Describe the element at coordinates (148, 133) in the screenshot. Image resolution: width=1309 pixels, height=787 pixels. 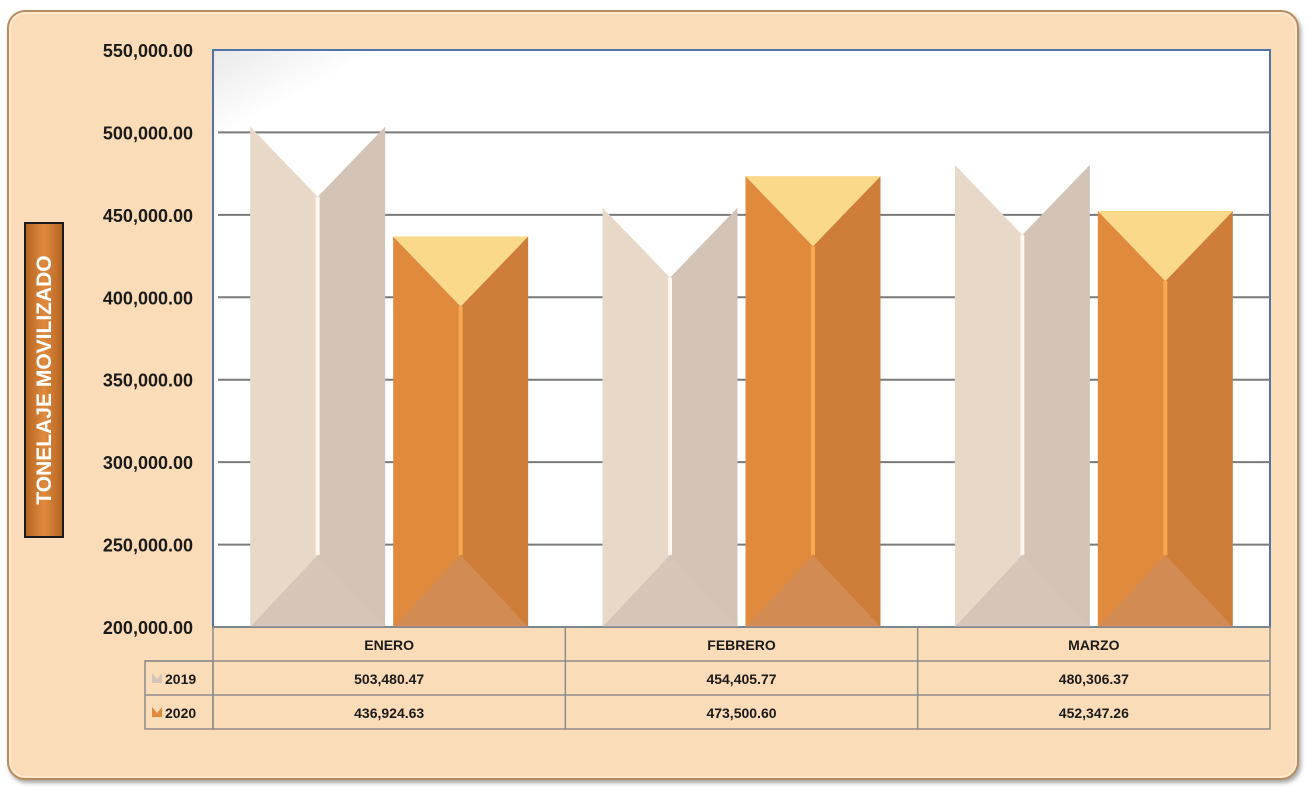
I see `y-tick-label: 500,000.00` at that location.